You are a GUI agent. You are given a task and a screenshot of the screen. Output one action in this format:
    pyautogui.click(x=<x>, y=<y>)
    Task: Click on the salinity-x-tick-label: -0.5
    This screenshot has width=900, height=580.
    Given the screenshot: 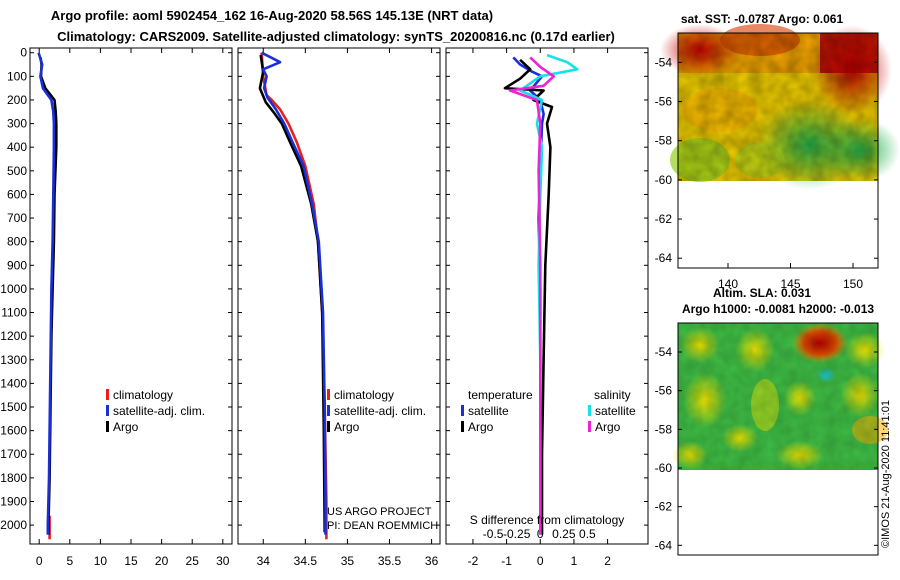 What is the action you would take?
    pyautogui.click(x=493, y=534)
    